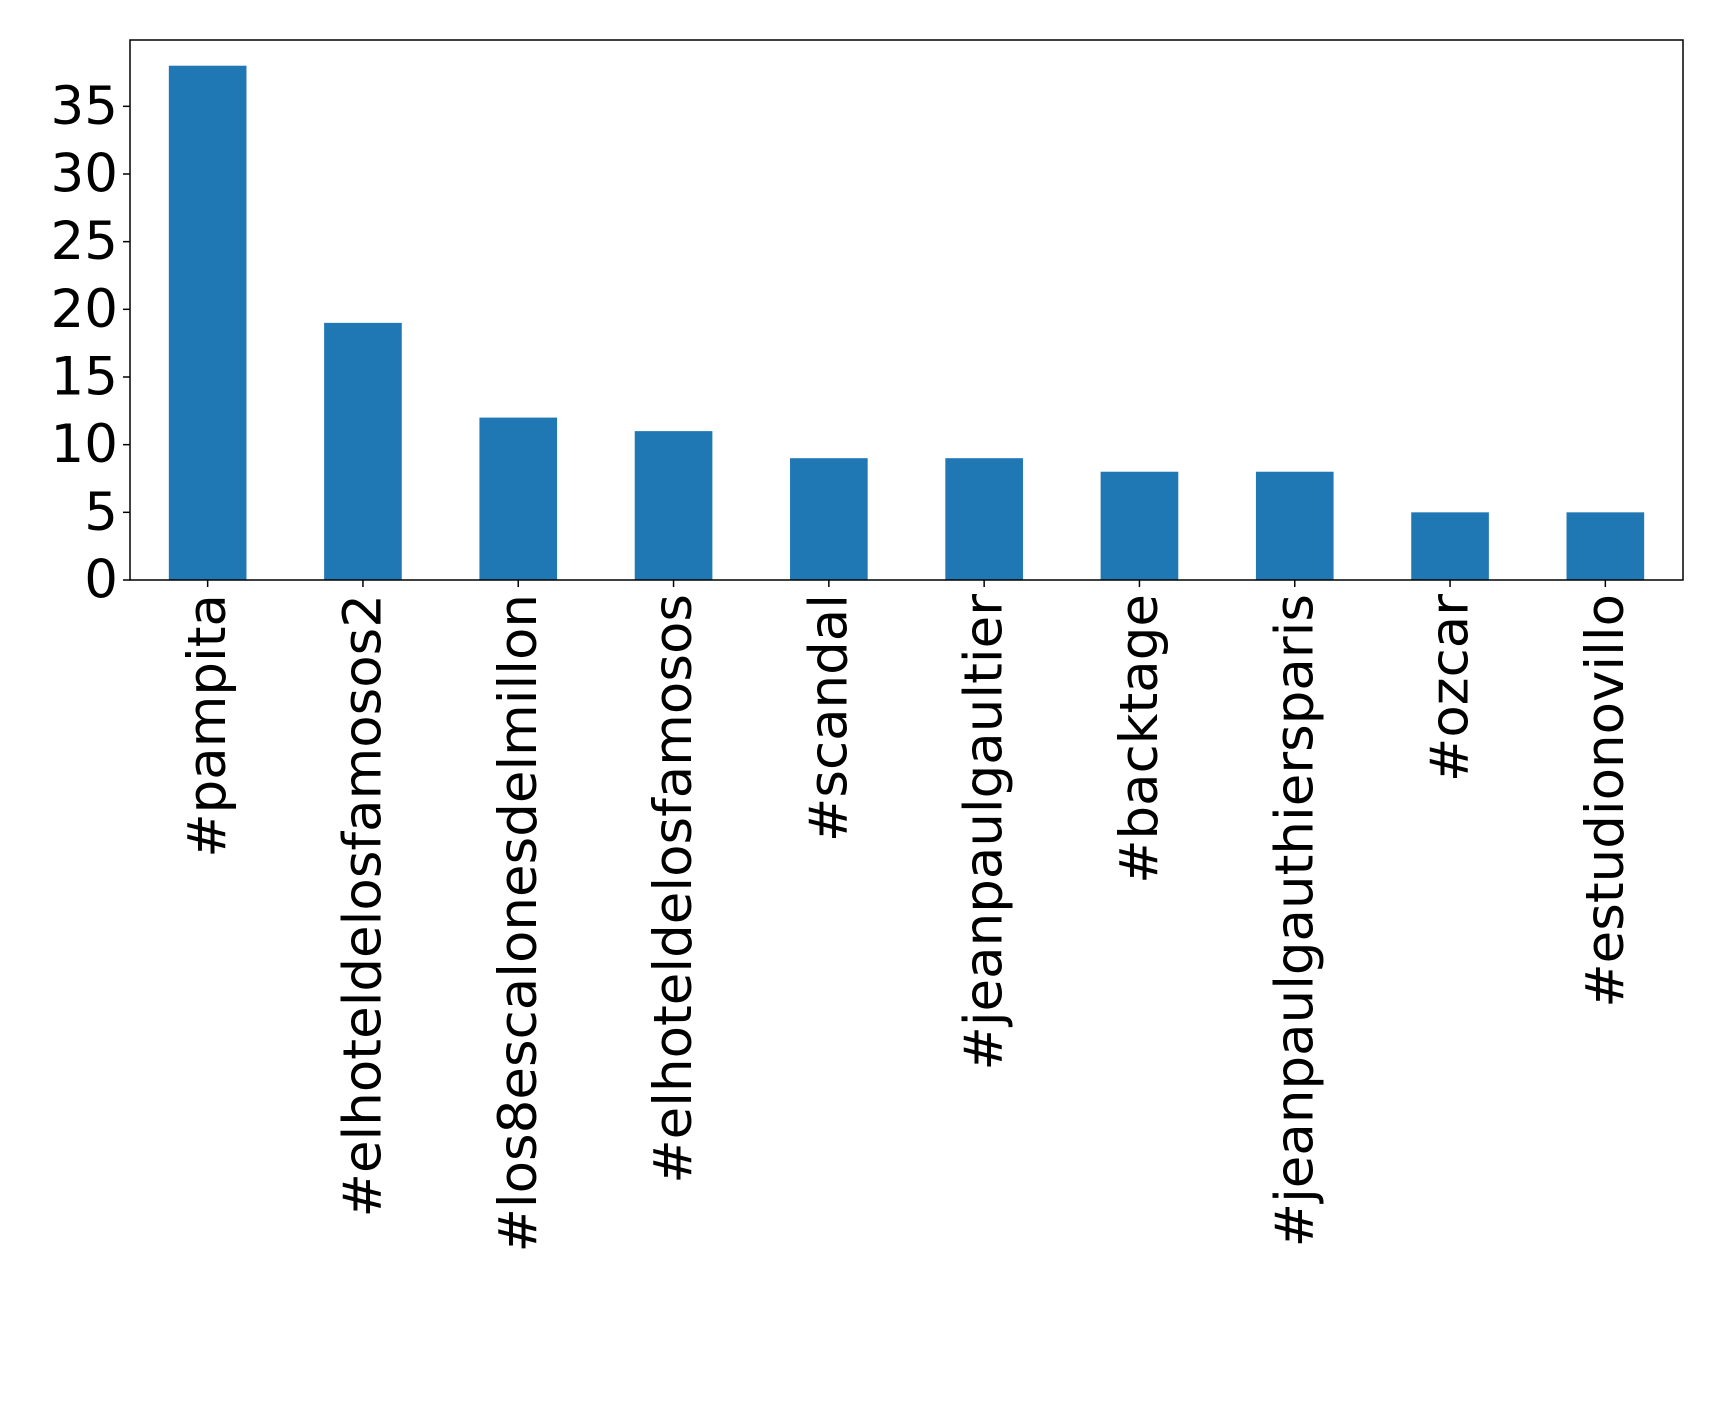 The height and width of the screenshot is (1404, 1719). Describe the element at coordinates (84, 444) in the screenshot. I see `y-tick-label-2: 10` at that location.